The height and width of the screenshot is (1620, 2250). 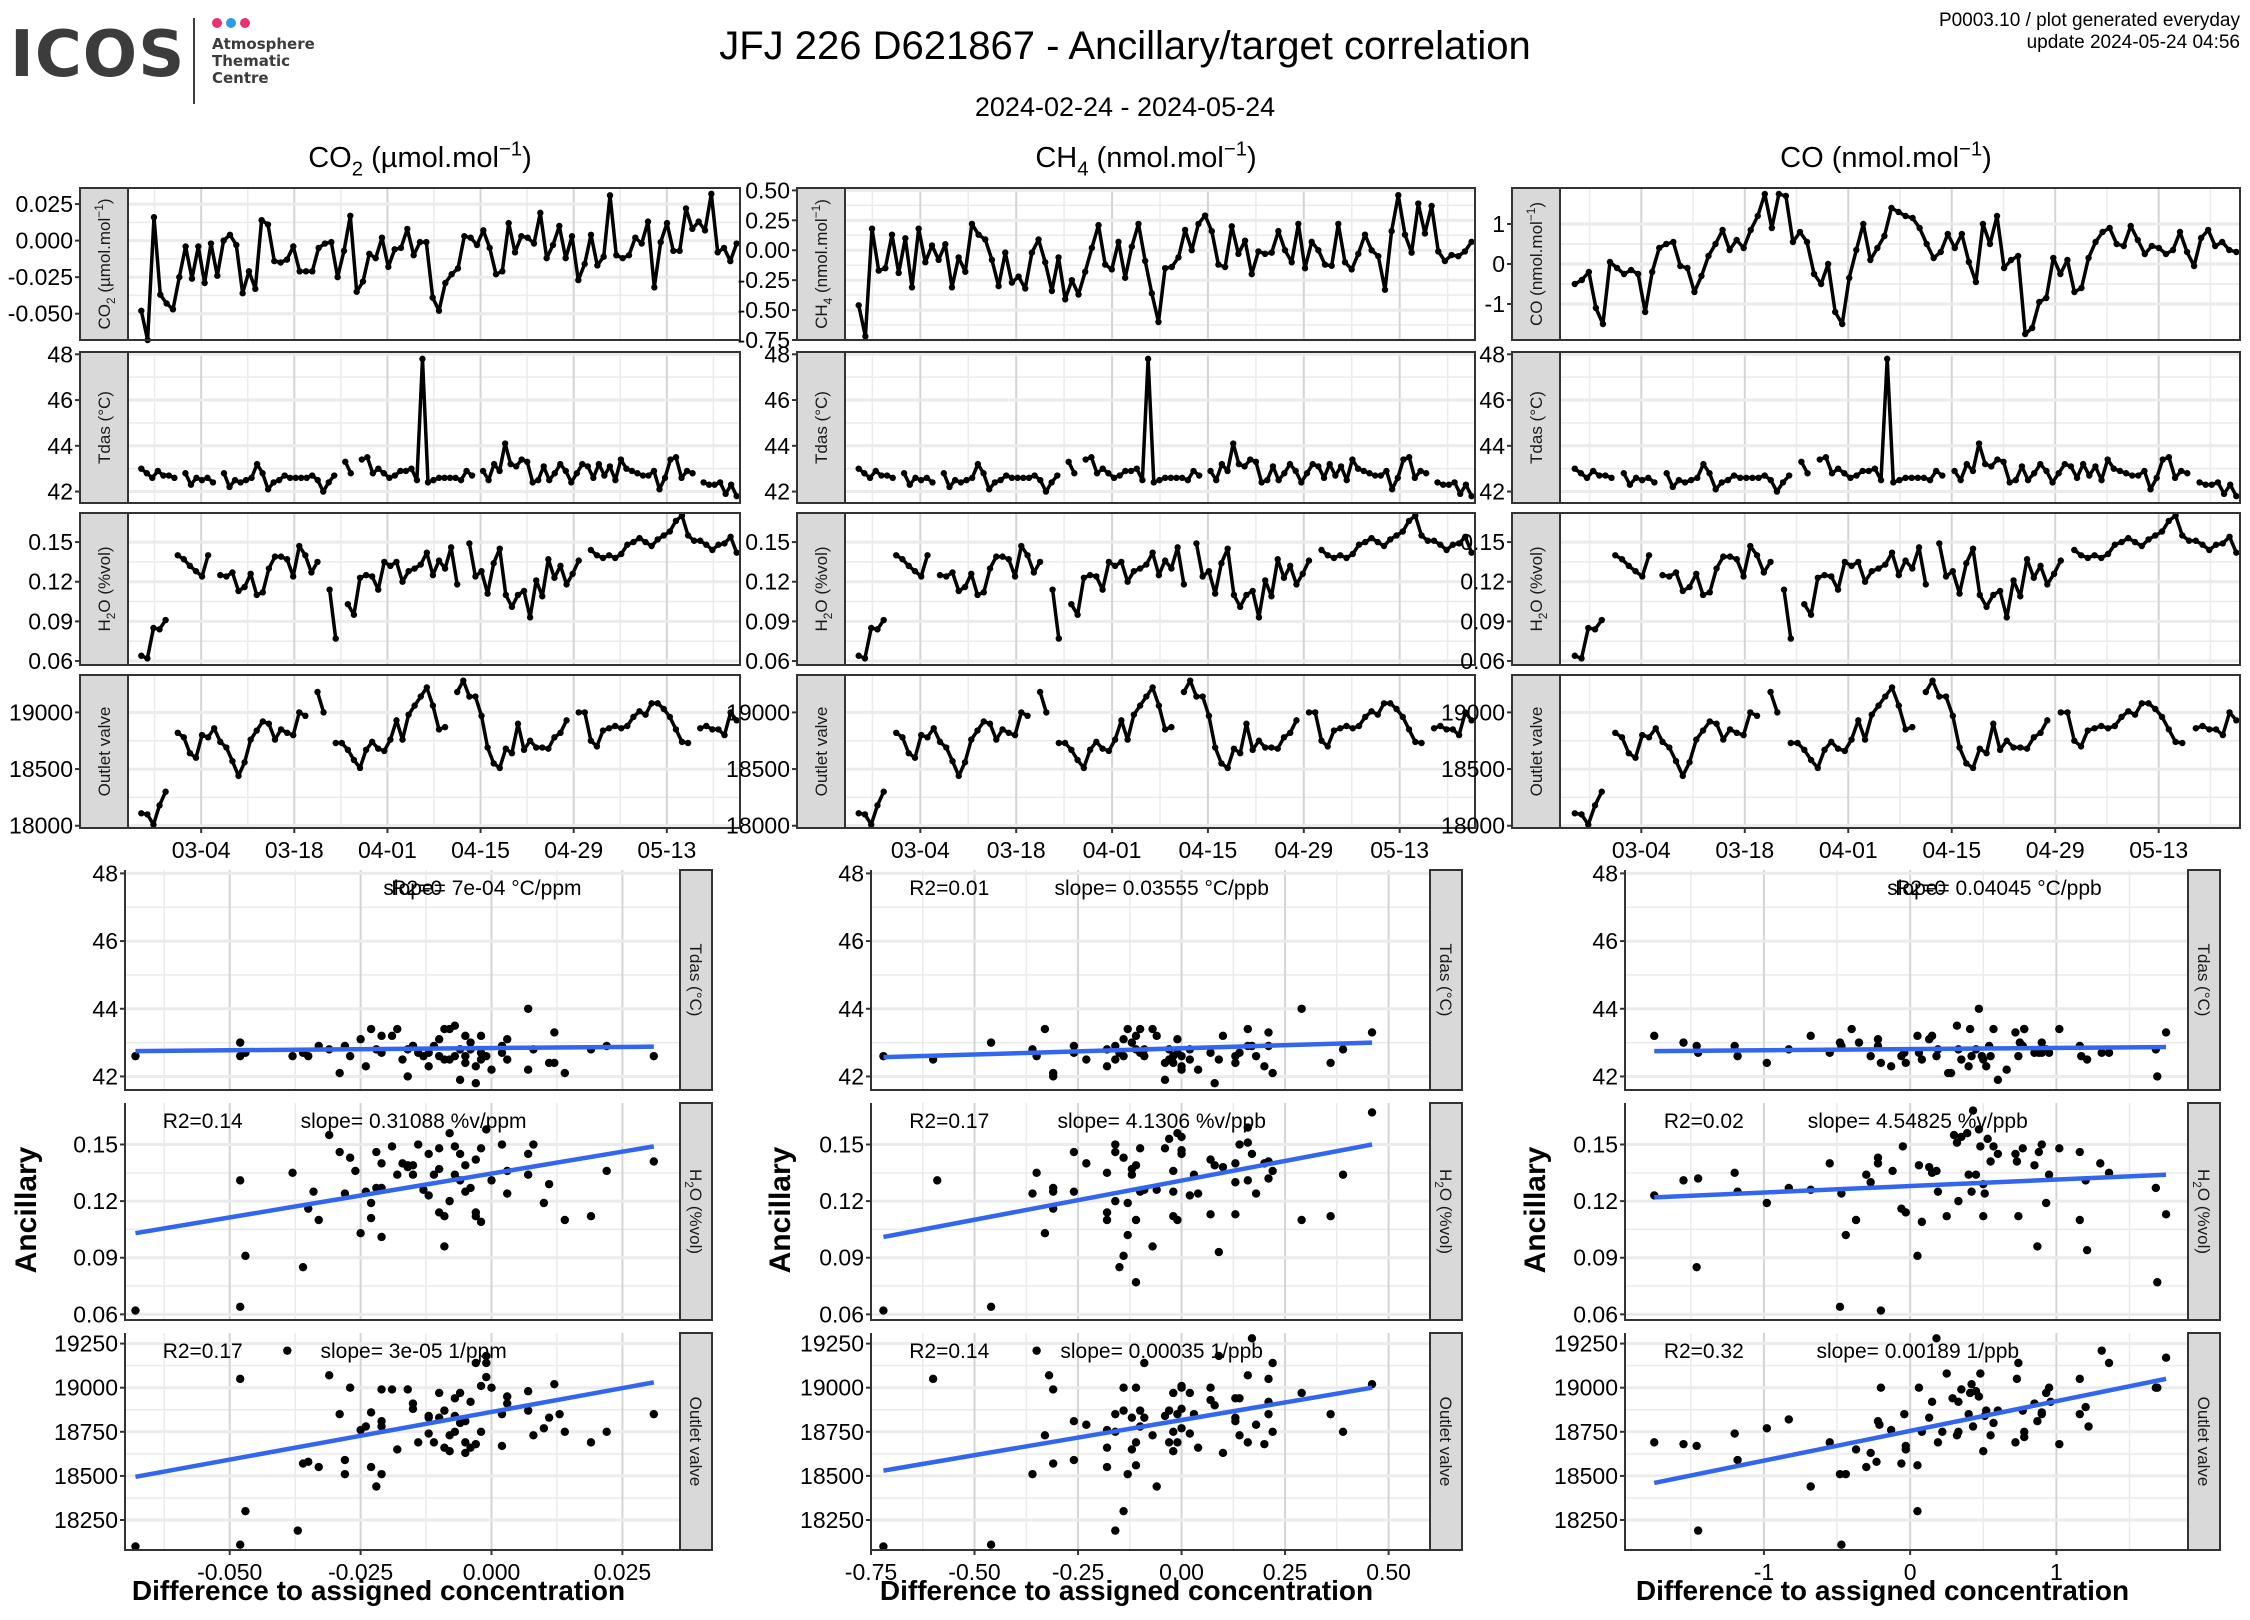 What do you see at coordinates (841, 1201) in the screenshot?
I see `y-tick-label: 0.12` at bounding box center [841, 1201].